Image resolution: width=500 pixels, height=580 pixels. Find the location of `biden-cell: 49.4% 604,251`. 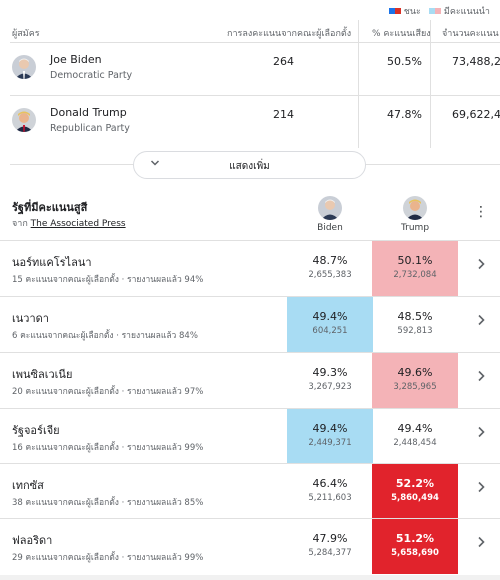

biden-cell: 49.4% 604,251 is located at coordinates (330, 324).